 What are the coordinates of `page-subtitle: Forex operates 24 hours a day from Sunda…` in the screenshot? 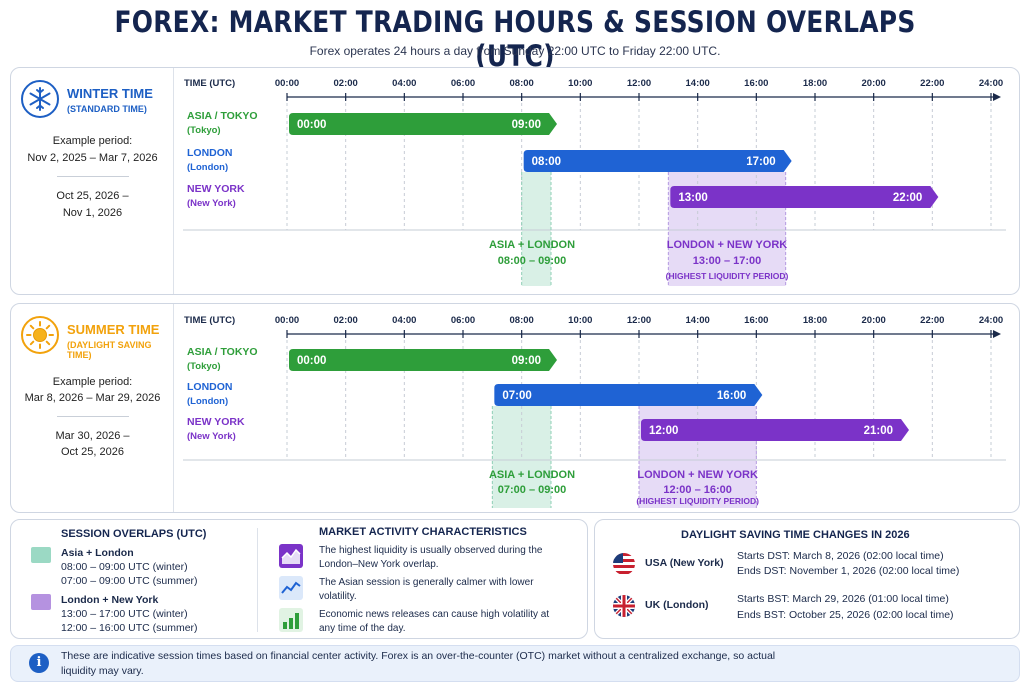 It's located at (515, 51).